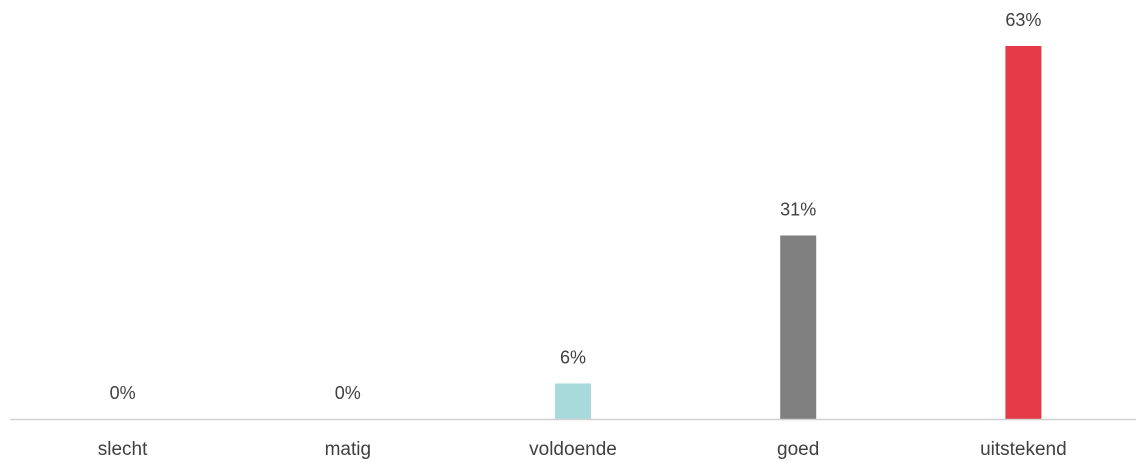 The width and height of the screenshot is (1147, 463). What do you see at coordinates (123, 393) in the screenshot?
I see `data-label-slecht: 0%` at bounding box center [123, 393].